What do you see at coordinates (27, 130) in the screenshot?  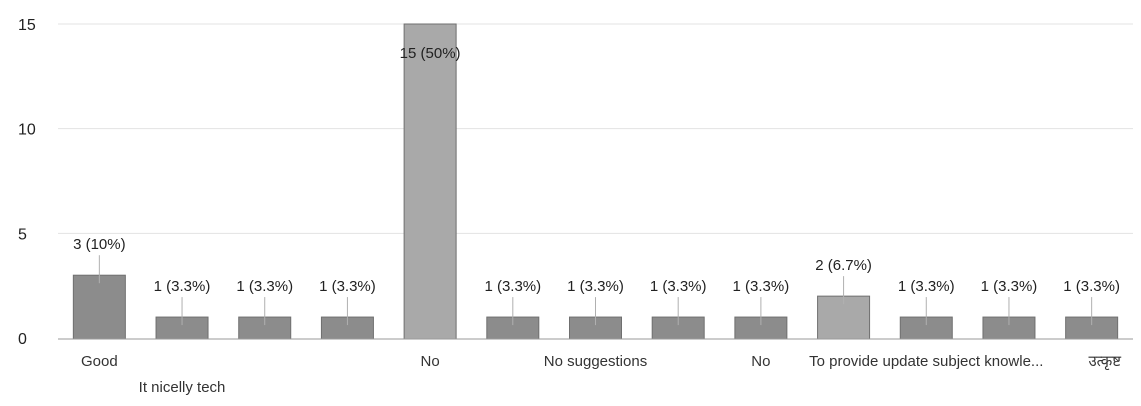 I see `y-tick-label: 10` at bounding box center [27, 130].